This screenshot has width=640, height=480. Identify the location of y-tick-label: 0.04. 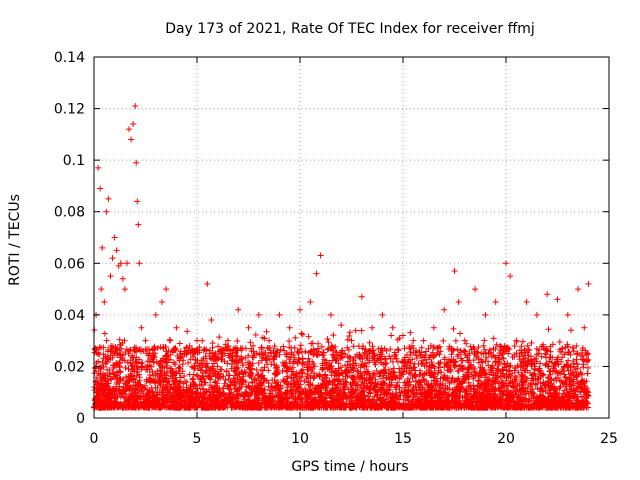
(69, 316).